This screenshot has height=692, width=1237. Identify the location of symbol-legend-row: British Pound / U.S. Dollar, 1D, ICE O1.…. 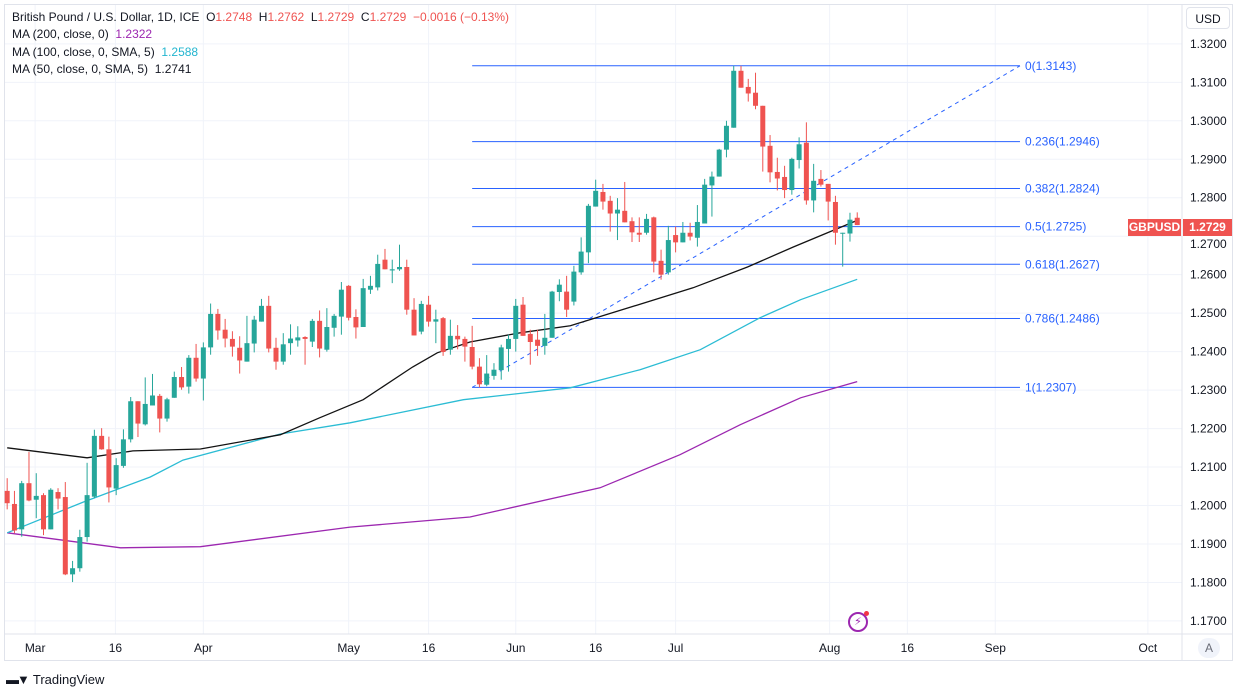
(260, 17).